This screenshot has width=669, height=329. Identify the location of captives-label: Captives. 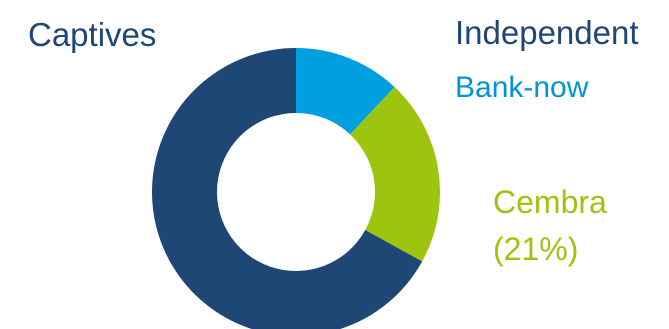
(92, 34).